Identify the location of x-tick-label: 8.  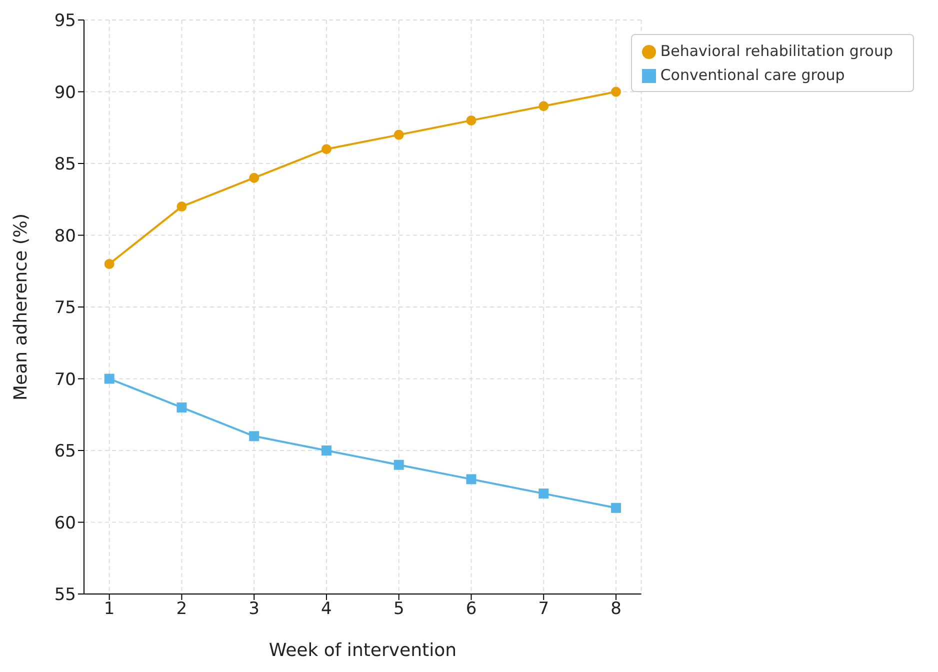
(616, 609).